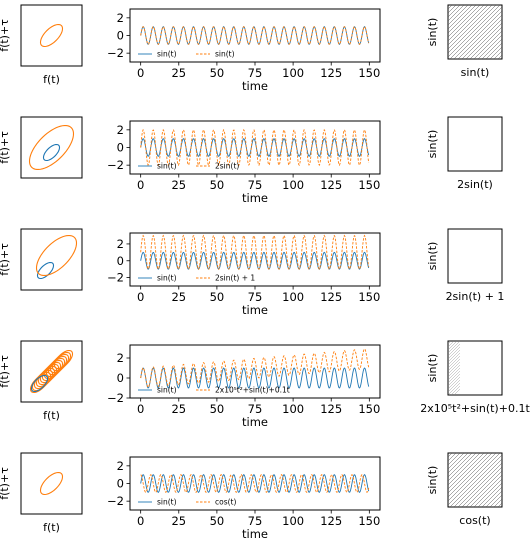  Describe the element at coordinates (235, 278) in the screenshot. I see `legend-label-2: 2sin(t) + 1` at that location.